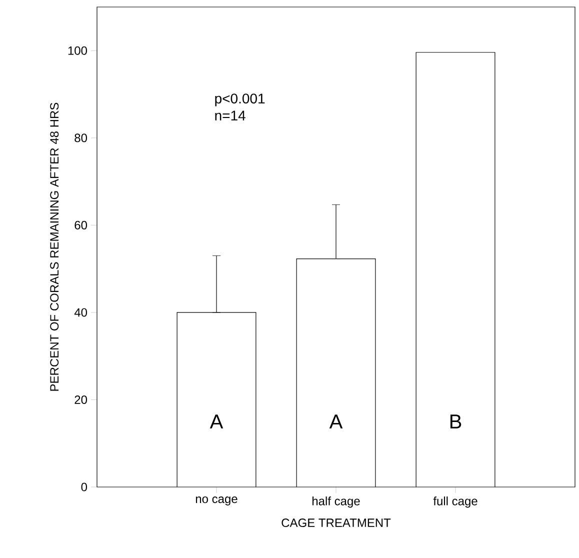 The height and width of the screenshot is (558, 579). Describe the element at coordinates (78, 50) in the screenshot. I see `y-tick-label: 100` at that location.